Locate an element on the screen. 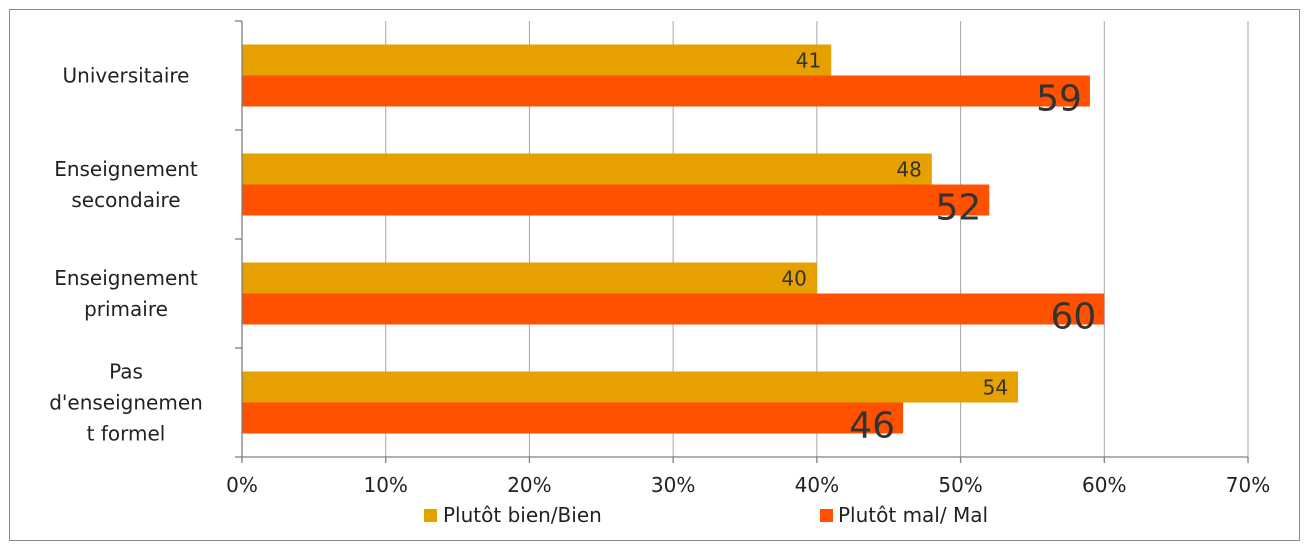 This screenshot has height=545, width=1311. x-tick-label: 0% is located at coordinates (242, 485).